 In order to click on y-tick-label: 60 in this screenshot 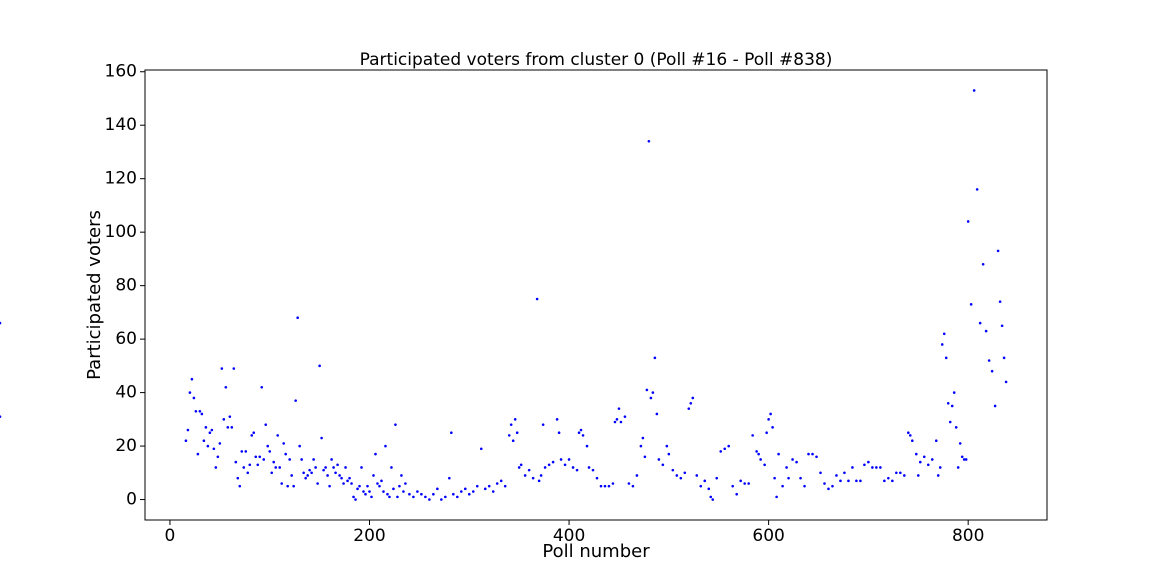, I will do `click(126, 339)`.